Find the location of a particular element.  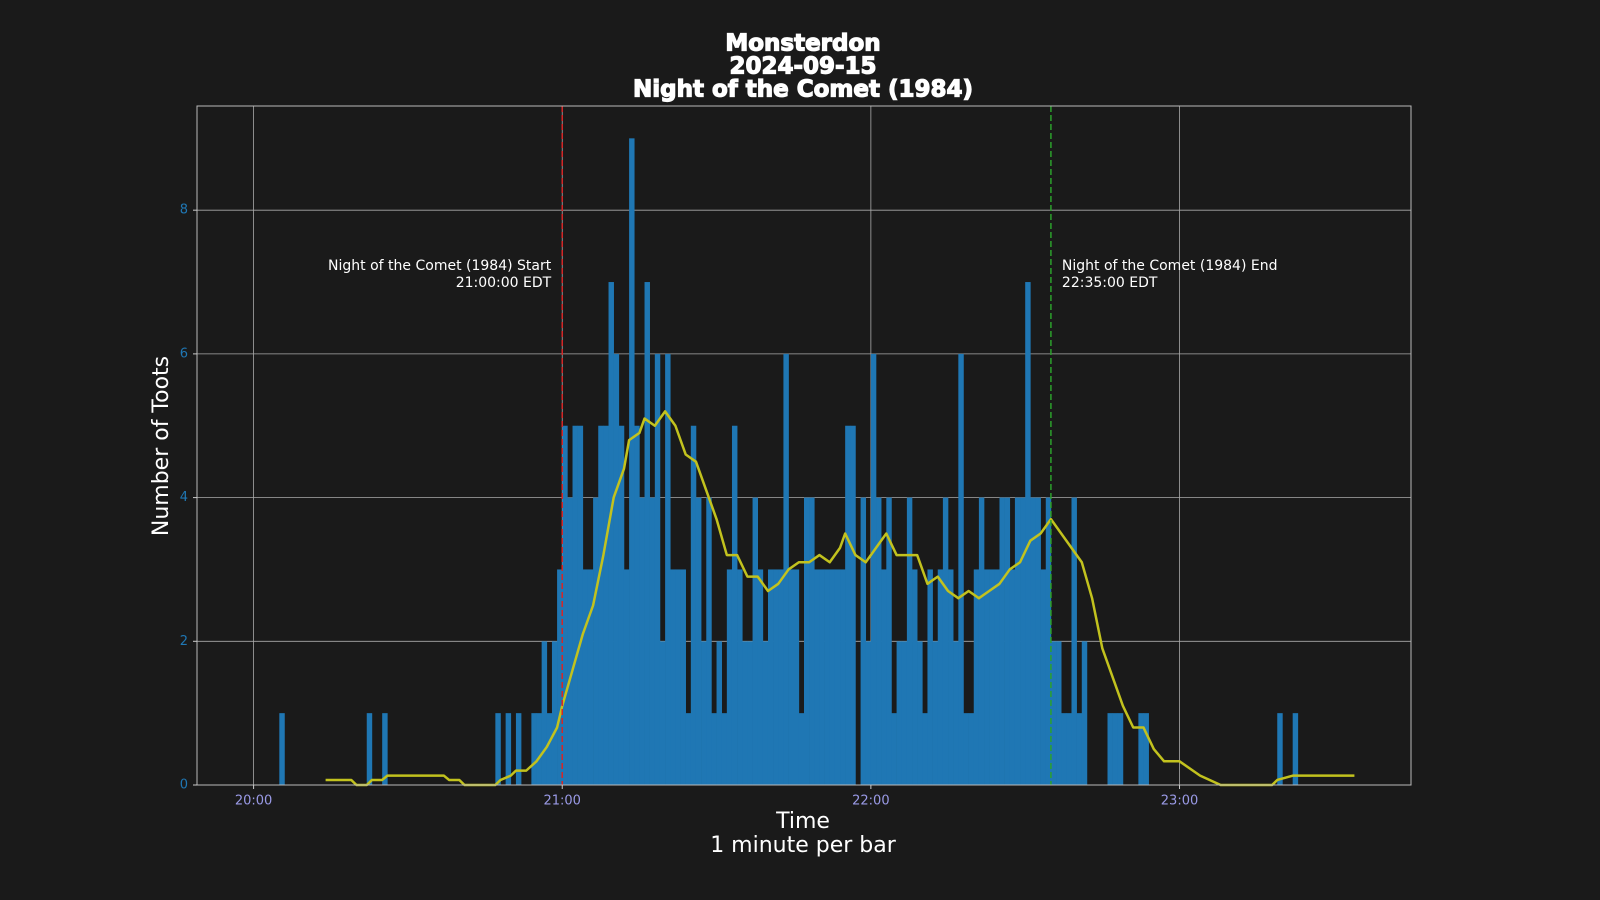

x-tick-label: 23:00 is located at coordinates (1179, 801).